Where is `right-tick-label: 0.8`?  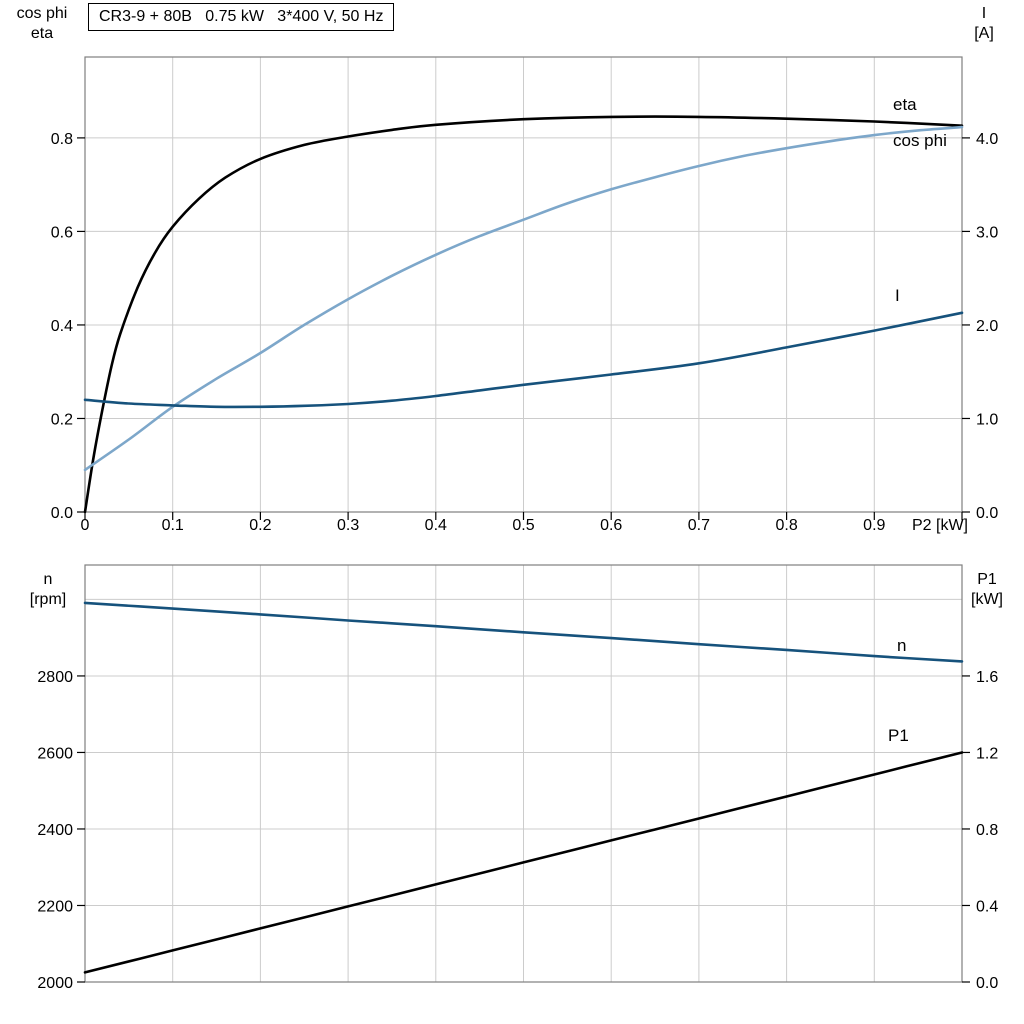 right-tick-label: 0.8 is located at coordinates (987, 830).